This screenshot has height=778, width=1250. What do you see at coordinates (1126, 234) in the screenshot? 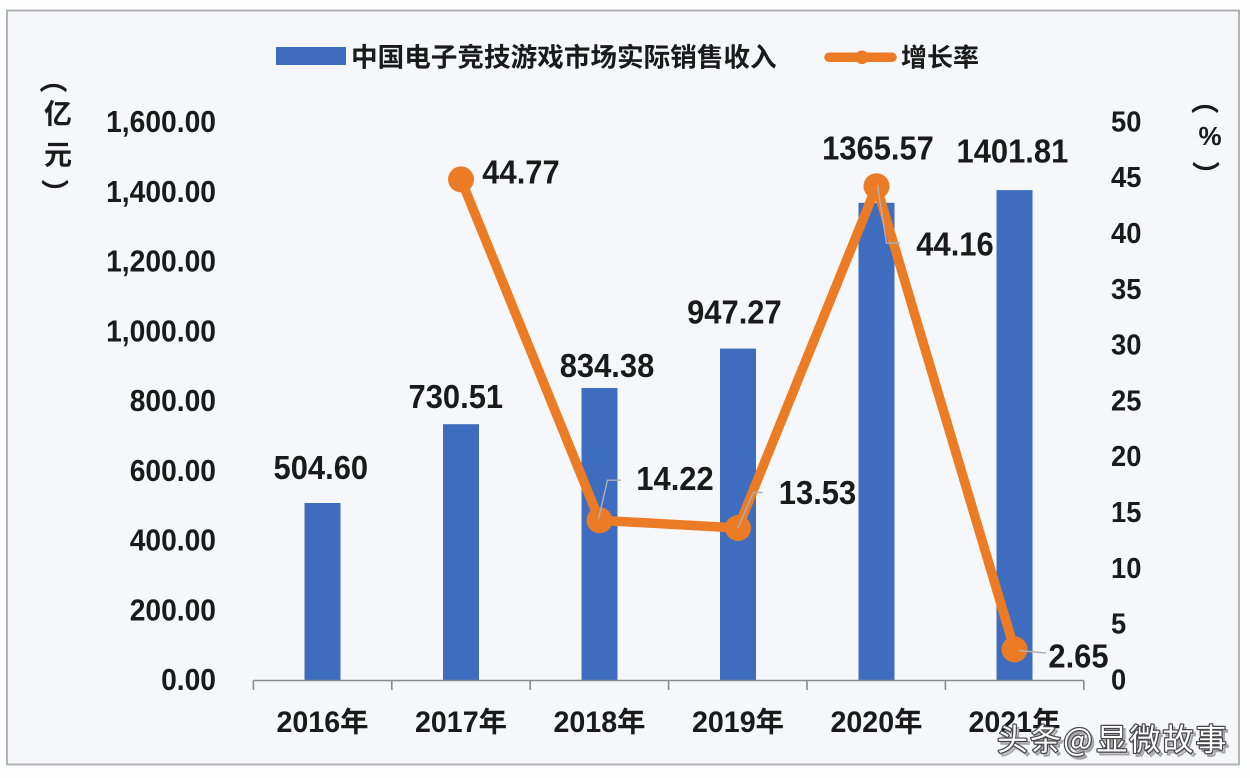
I see `svg-text: 40` at bounding box center [1126, 234].